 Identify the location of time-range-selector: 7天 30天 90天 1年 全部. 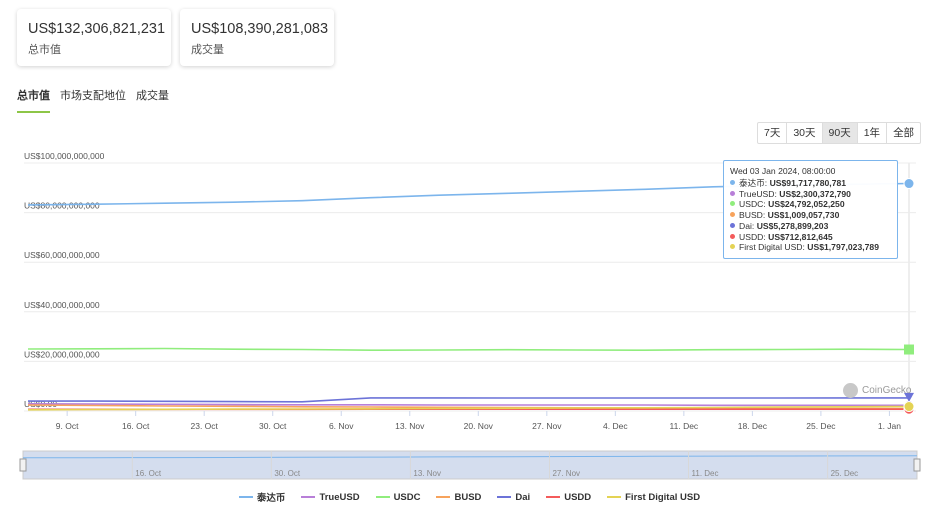
(839, 133).